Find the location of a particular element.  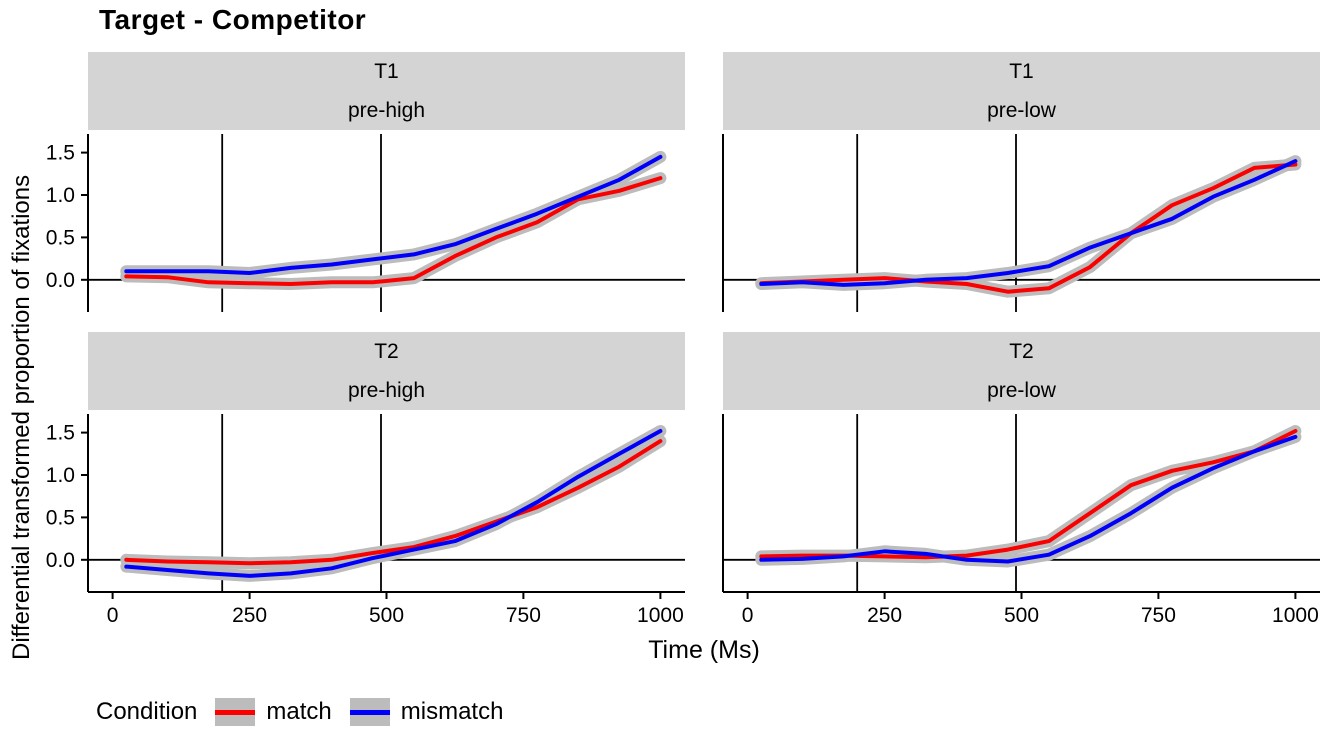

ribbon-mismatch is located at coordinates (1028, 223).